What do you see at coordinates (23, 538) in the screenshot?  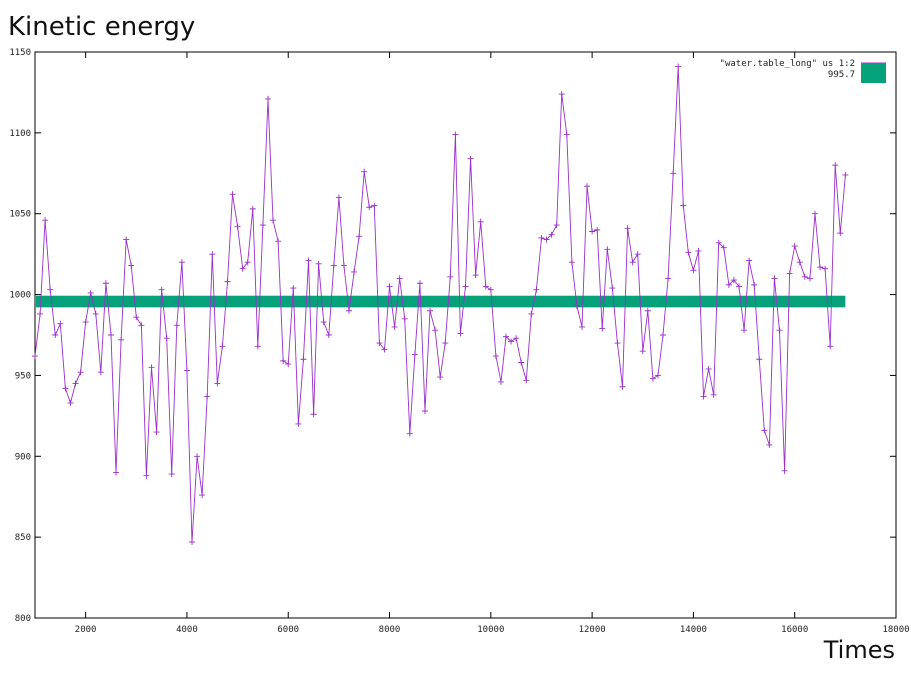 I see `y-tick-label: 850` at bounding box center [23, 538].